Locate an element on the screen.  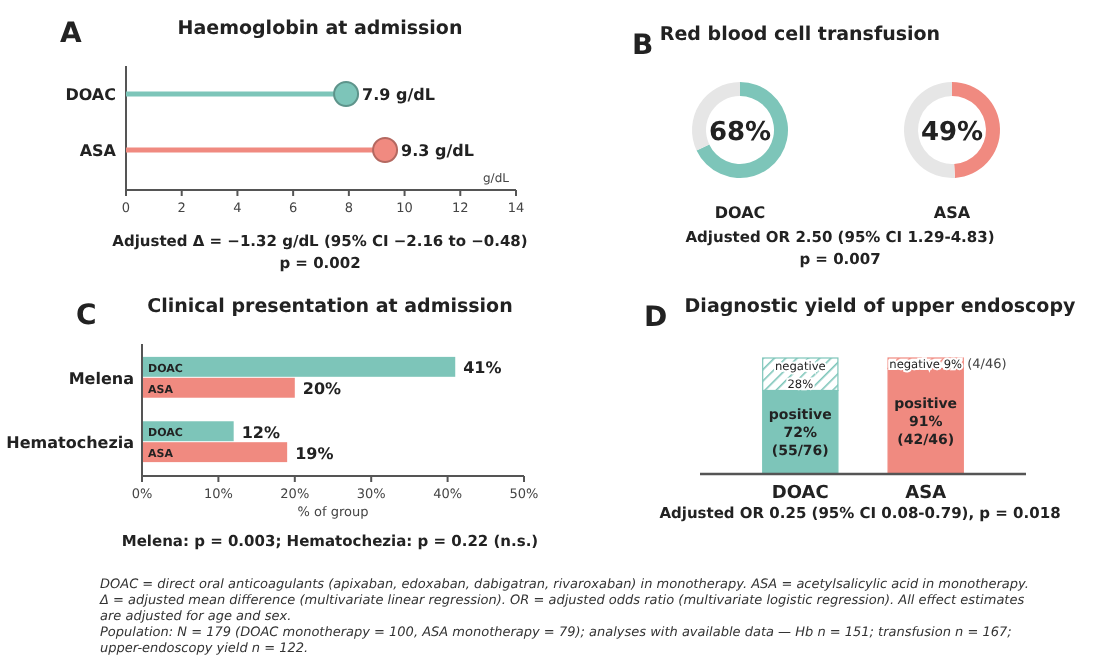
data-label: 41% is located at coordinates (482, 368).